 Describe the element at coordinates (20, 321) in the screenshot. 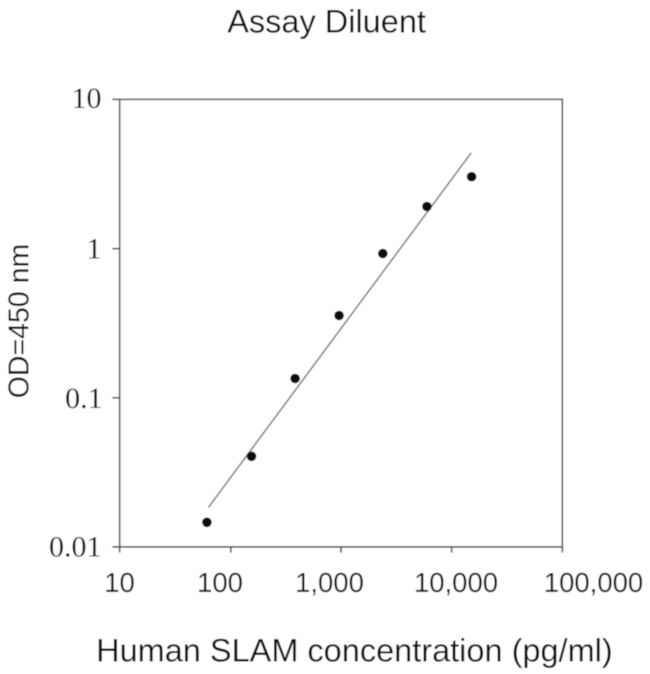

I see `svg-text: OD=450 nm` at that location.